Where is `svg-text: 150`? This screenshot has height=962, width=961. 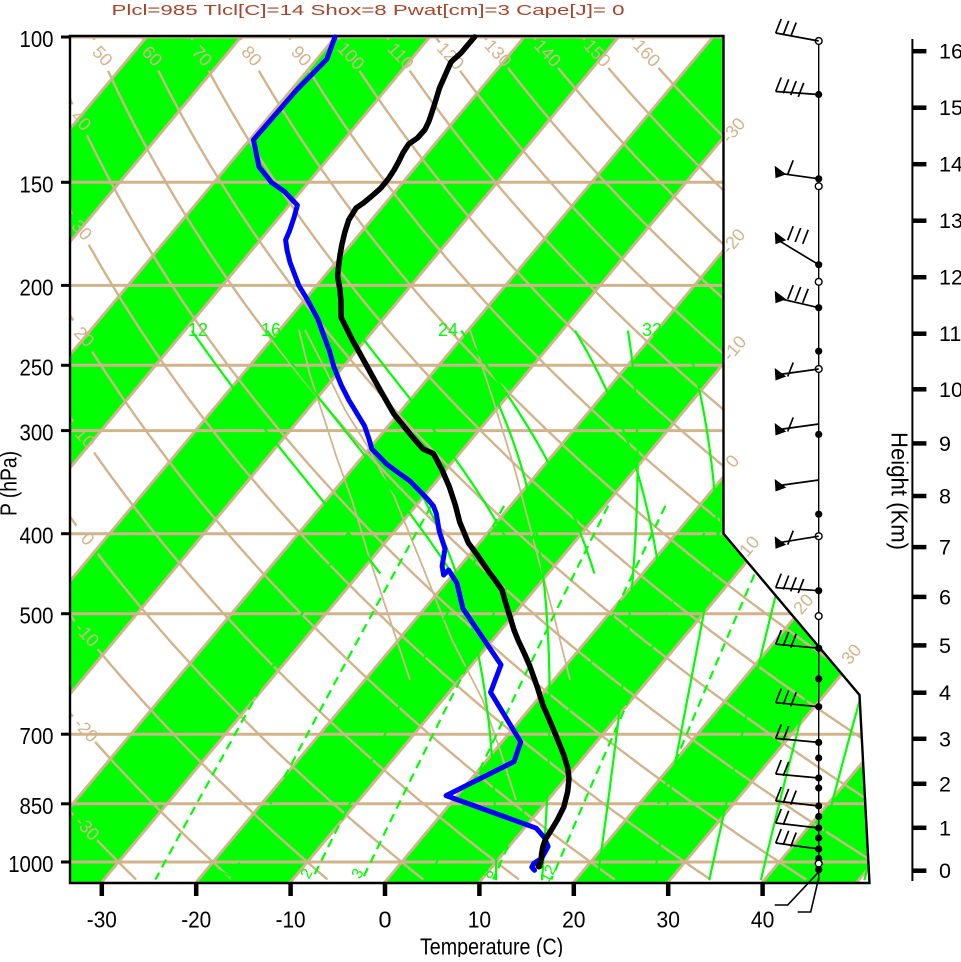
svg-text: 150 is located at coordinates (37, 184).